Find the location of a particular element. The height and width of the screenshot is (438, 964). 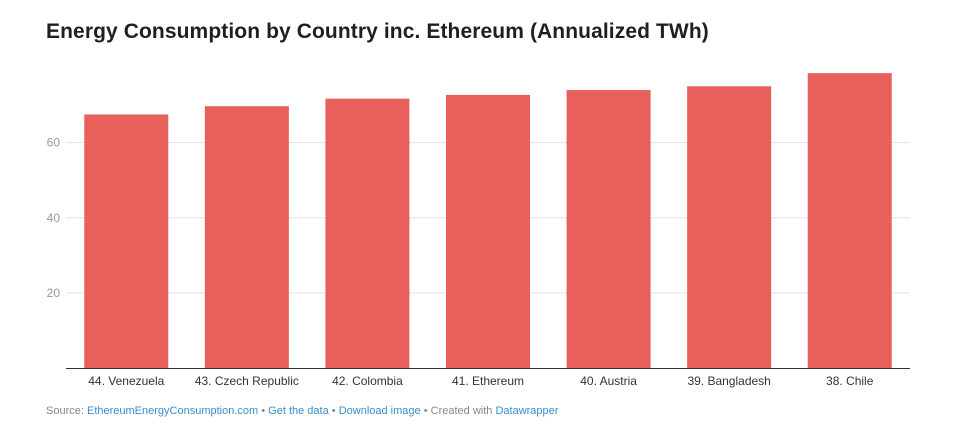

y-axis-tick-labels: 20 40 60 is located at coordinates (54, 218).